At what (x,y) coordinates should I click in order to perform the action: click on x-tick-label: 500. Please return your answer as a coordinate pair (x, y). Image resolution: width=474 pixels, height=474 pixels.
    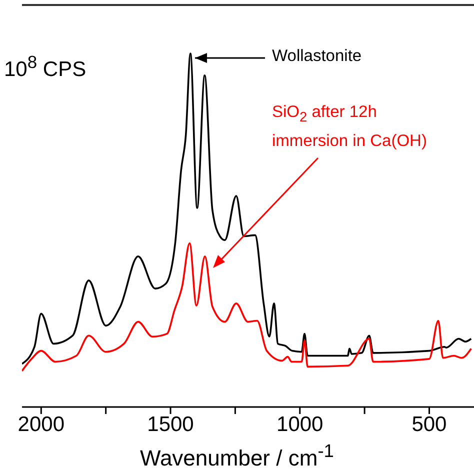
    Looking at the image, I should click on (429, 424).